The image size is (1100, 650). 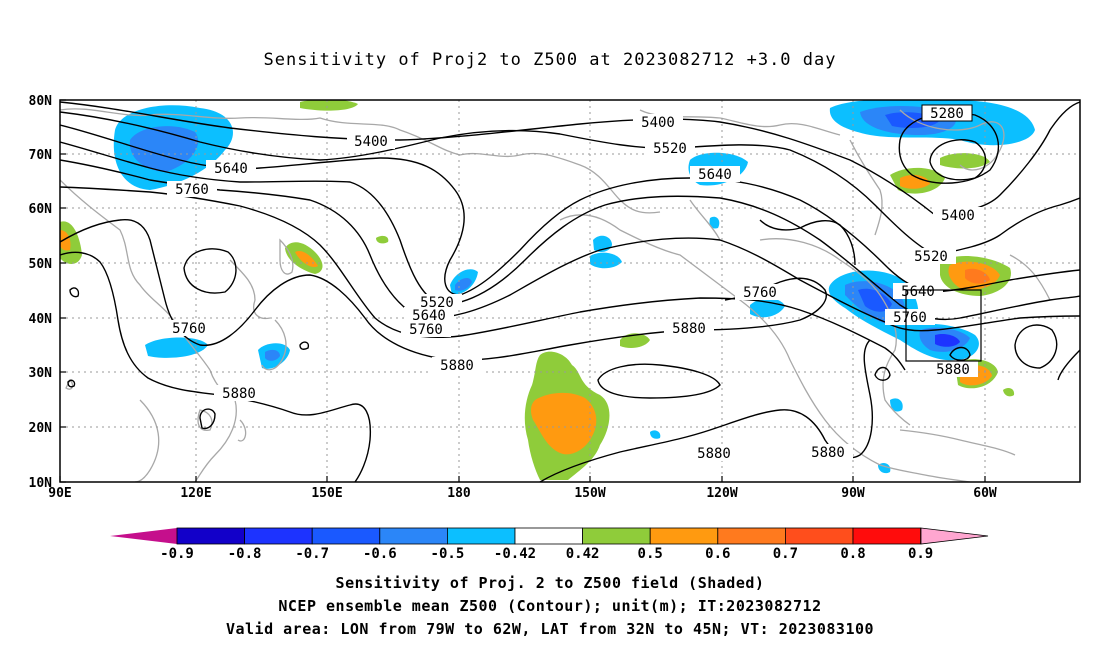 What do you see at coordinates (589, 493) in the screenshot?
I see `lon-label: 150W` at bounding box center [589, 493].